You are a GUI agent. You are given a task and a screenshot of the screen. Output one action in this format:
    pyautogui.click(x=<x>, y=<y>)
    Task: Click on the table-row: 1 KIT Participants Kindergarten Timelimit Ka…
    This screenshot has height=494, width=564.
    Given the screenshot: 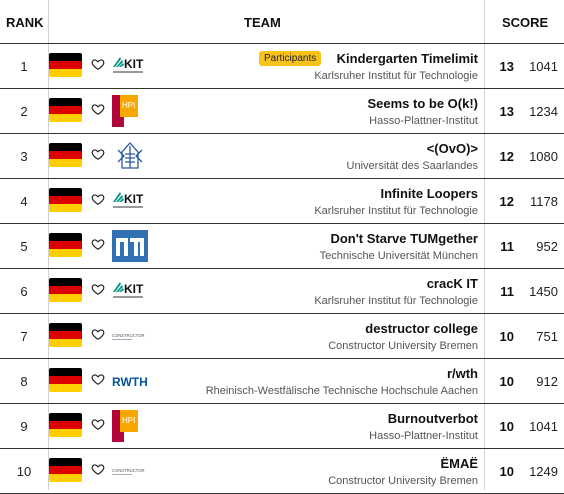 What is the action you would take?
    pyautogui.click(x=282, y=66)
    